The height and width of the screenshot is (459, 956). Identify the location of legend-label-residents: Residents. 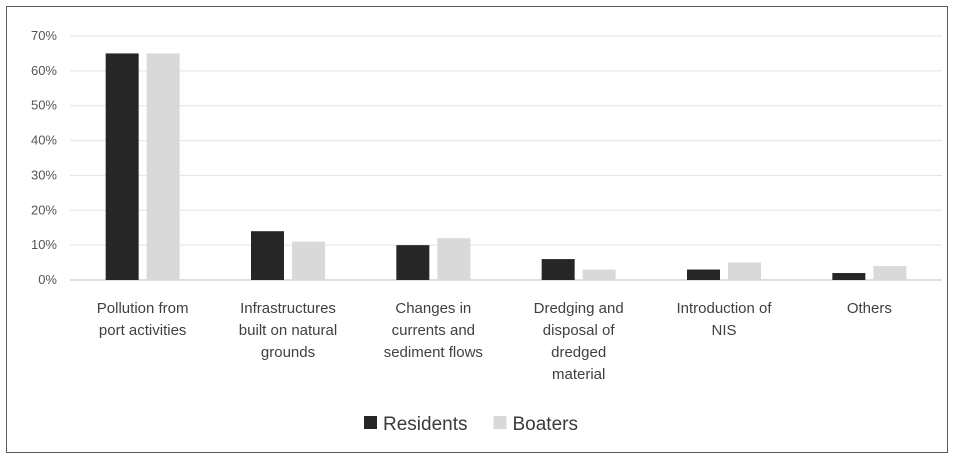
(425, 424).